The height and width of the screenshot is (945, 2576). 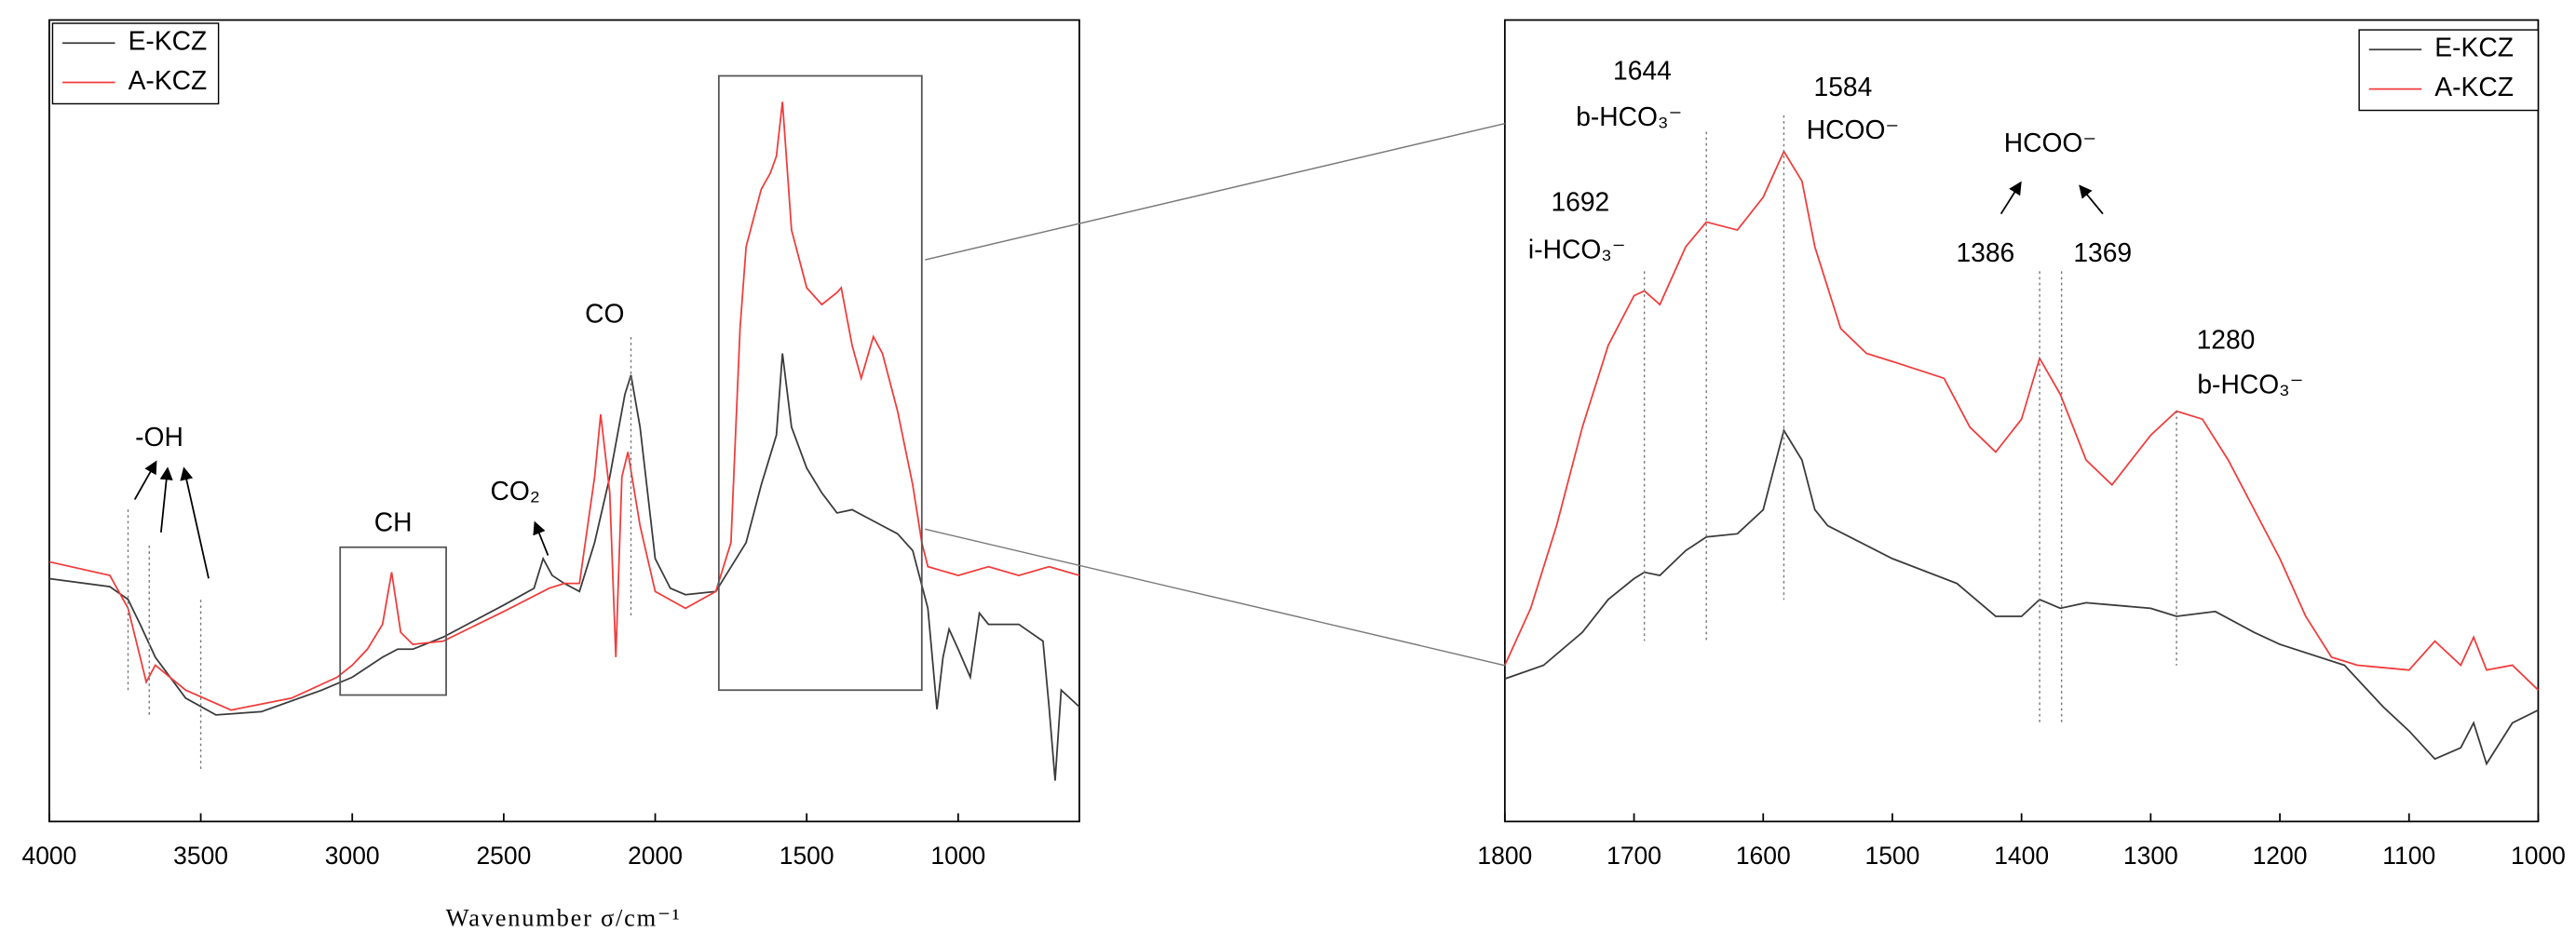 I want to click on x-tick-label: 2000, so click(x=655, y=856).